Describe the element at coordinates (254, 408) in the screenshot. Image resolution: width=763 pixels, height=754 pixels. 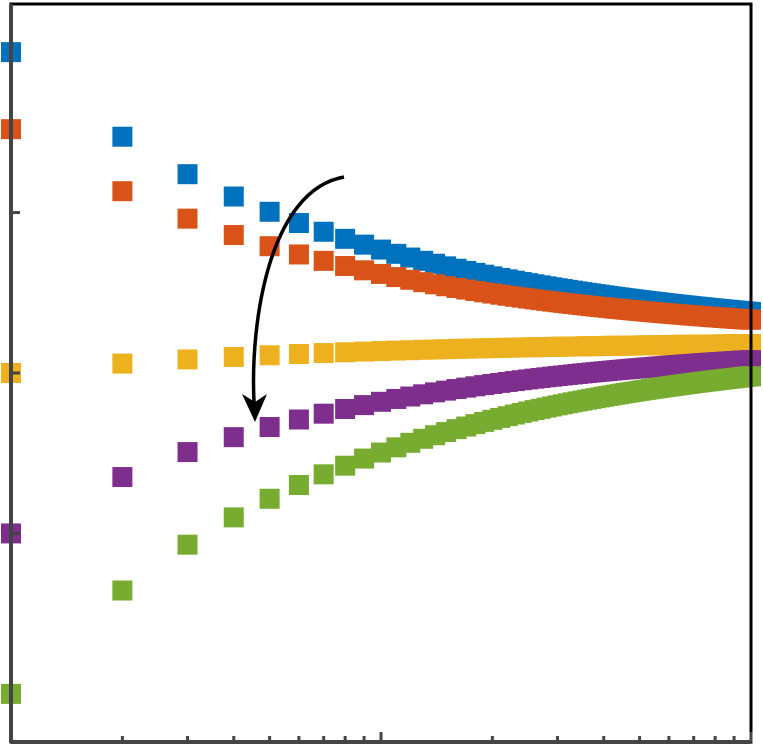
I see `arrow-head` at that location.